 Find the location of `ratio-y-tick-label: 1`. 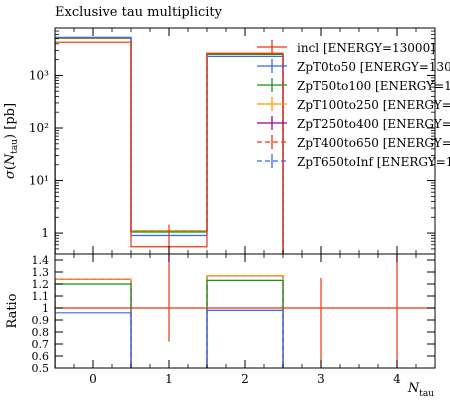

ratio-y-tick-label: 1 is located at coordinates (45, 308).